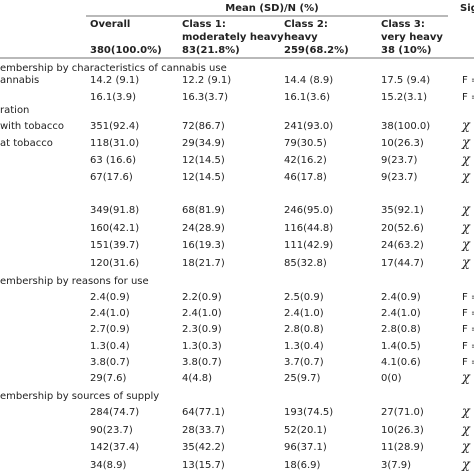 Image resolution: width=474 pixels, height=474 pixels. Describe the element at coordinates (114, 263) in the screenshot. I see `cell: 120(31.6)` at that location.